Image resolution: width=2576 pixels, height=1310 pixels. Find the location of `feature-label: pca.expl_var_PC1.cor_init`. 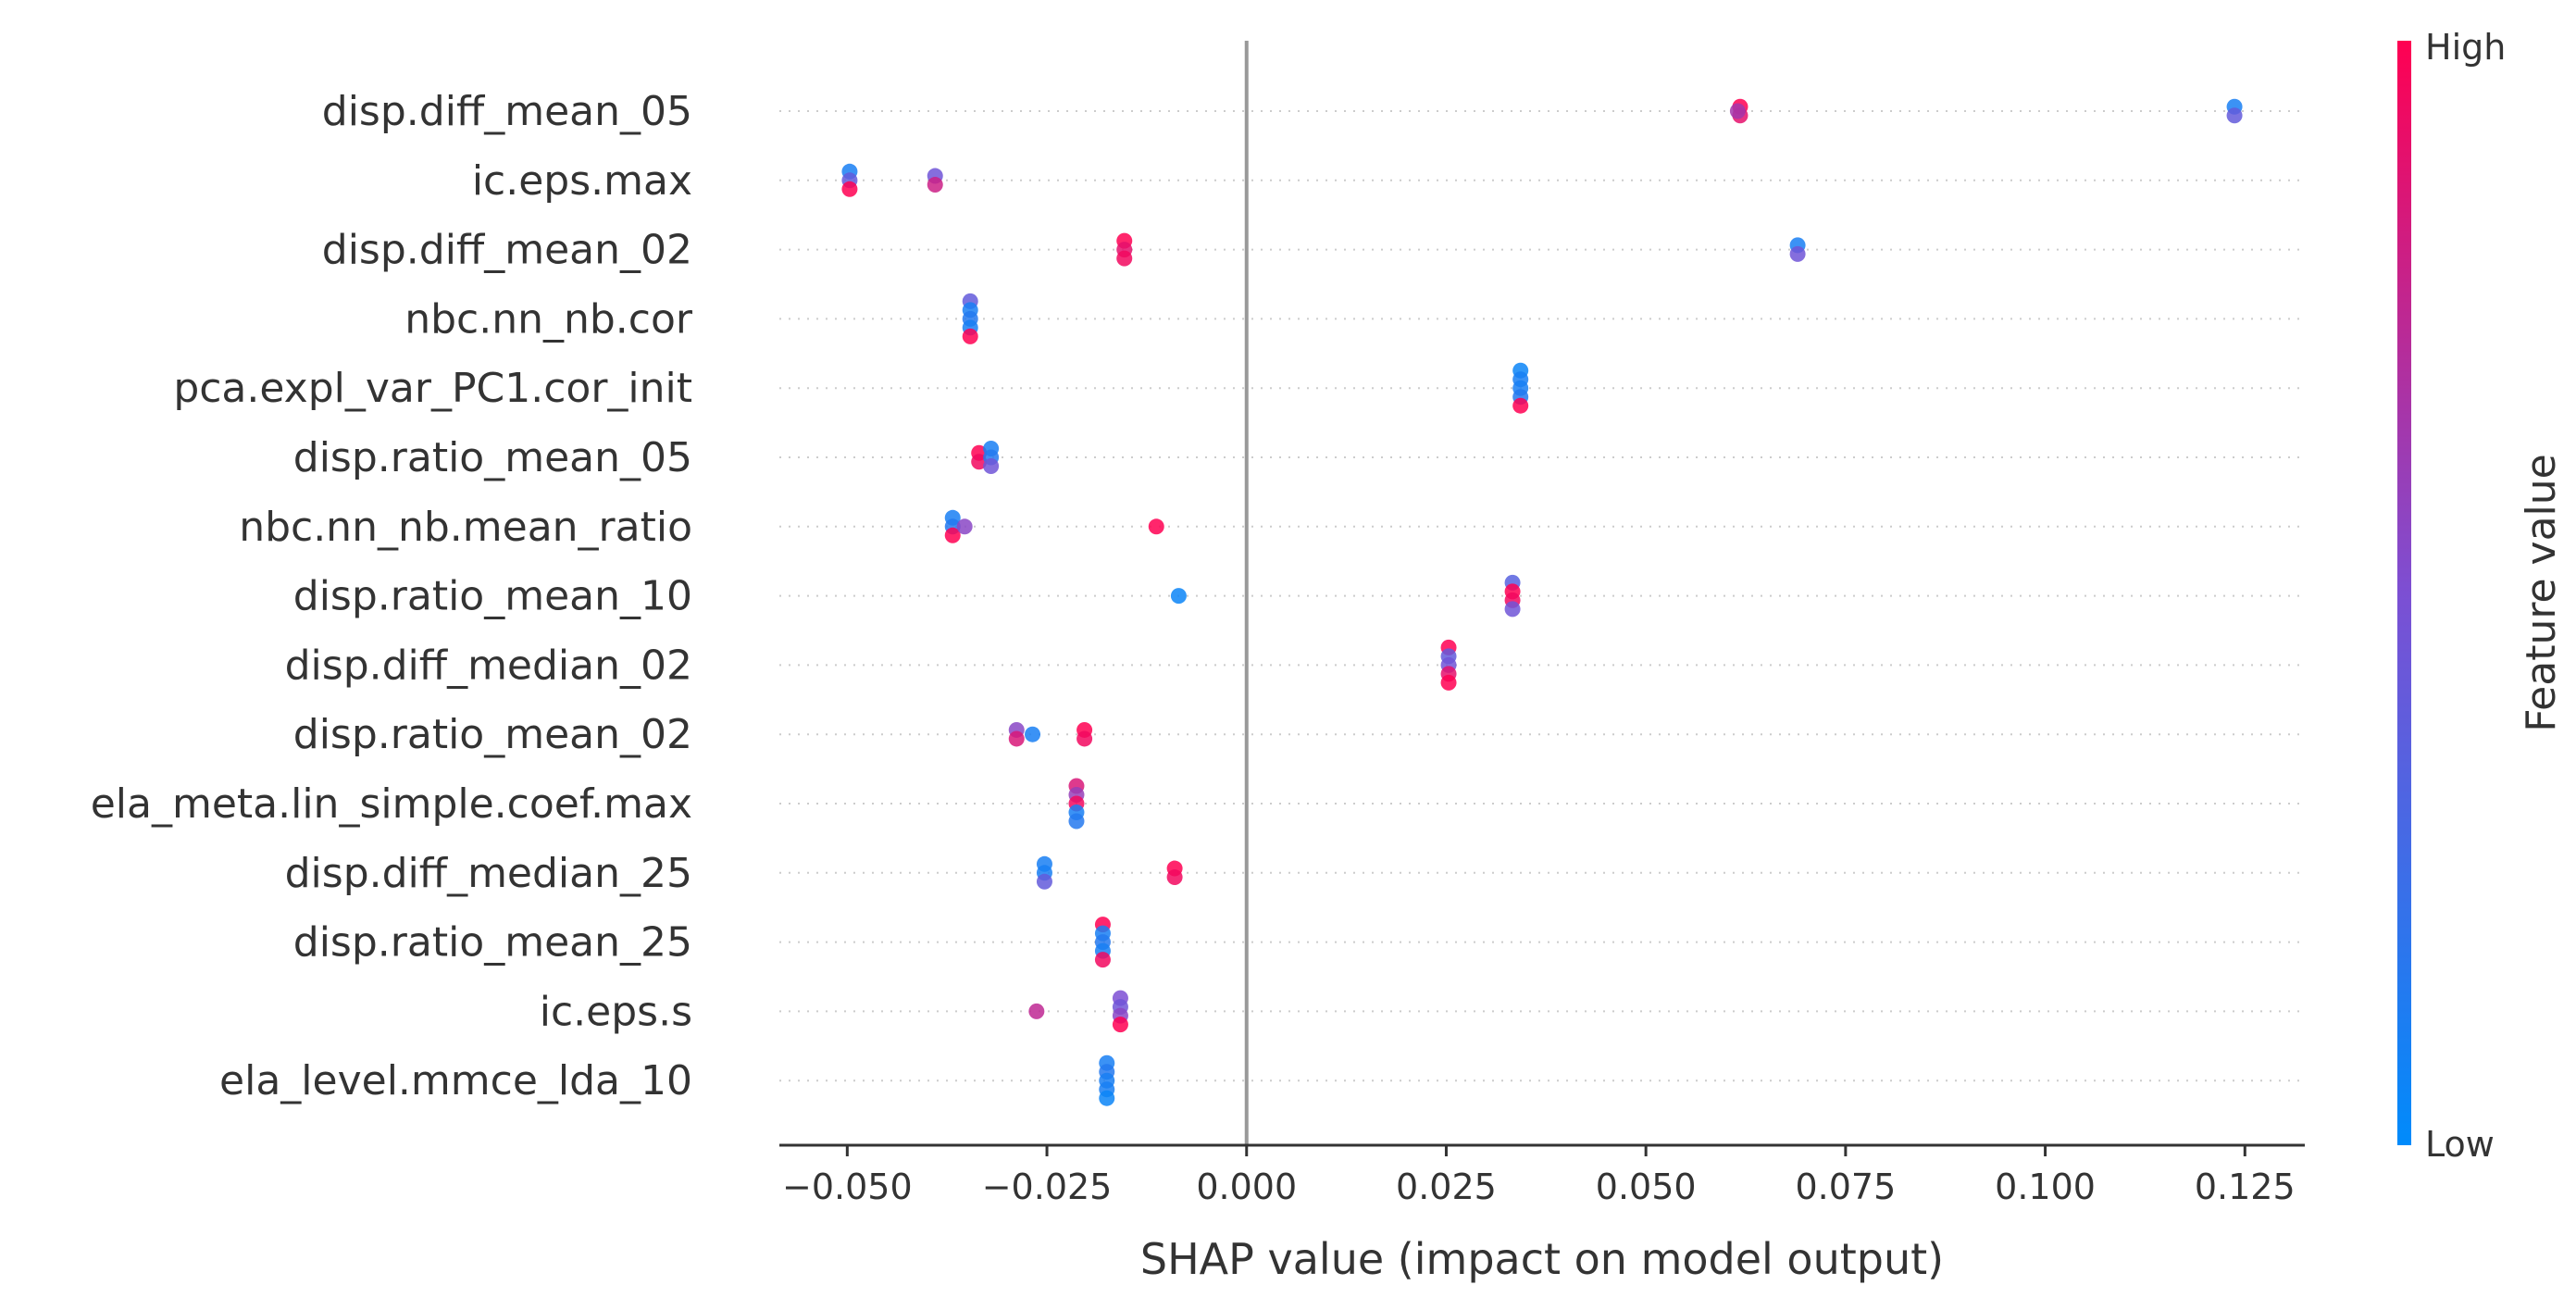

feature-label: pca.expl_var_PC1.cor_init is located at coordinates (432, 389).